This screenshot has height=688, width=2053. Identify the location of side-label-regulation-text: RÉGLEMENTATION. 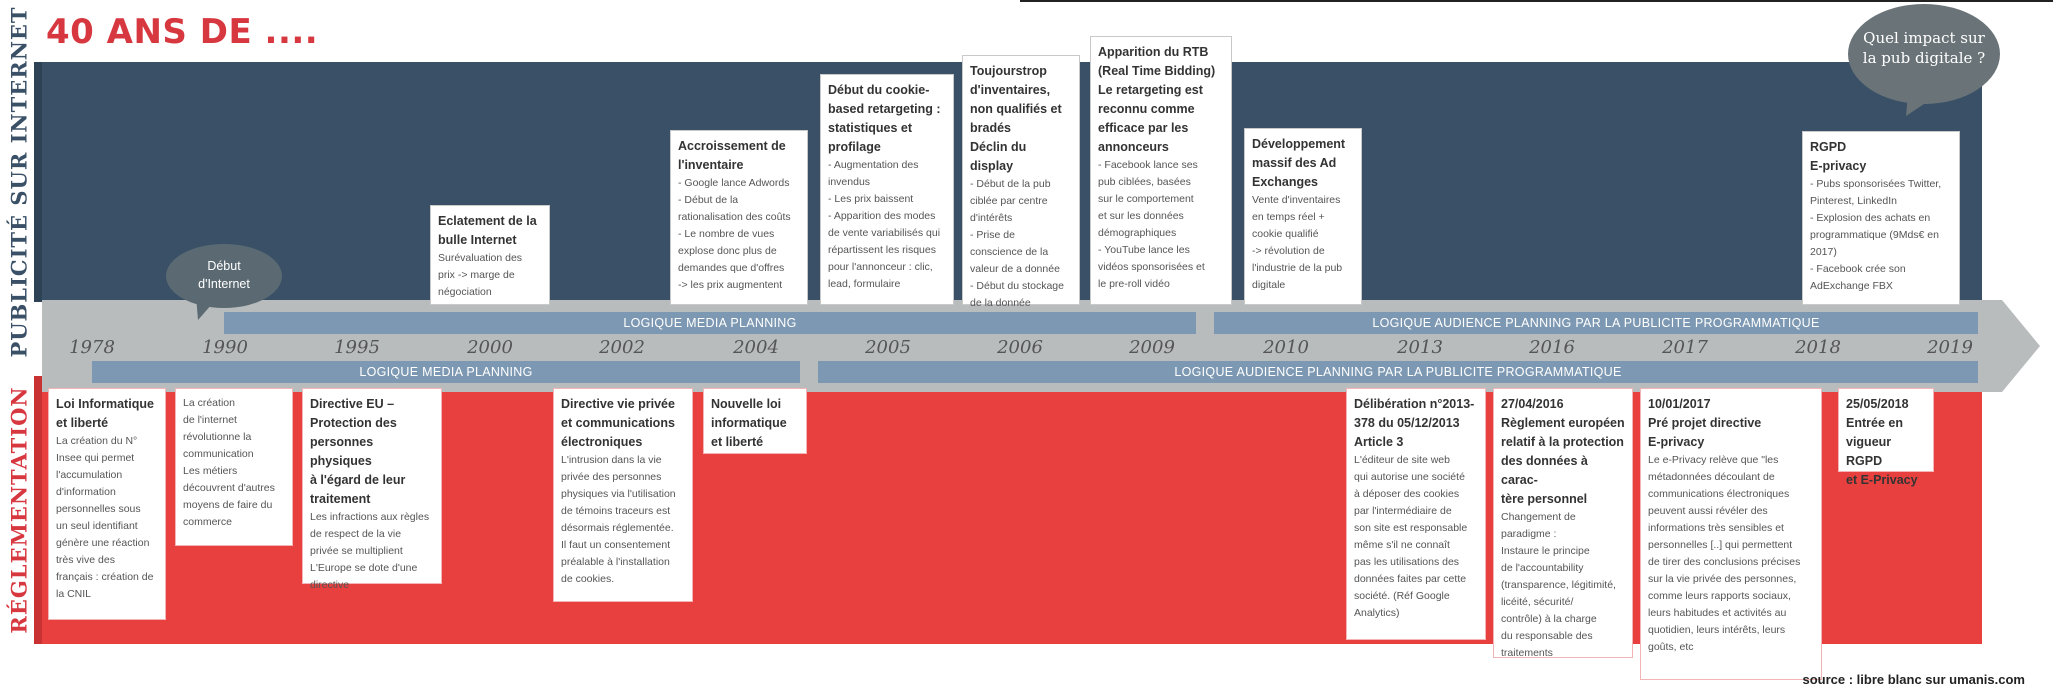
(19, 510).